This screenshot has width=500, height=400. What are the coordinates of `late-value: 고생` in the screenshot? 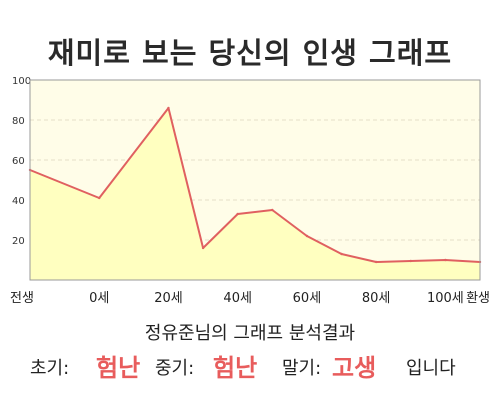 It's located at (354, 368).